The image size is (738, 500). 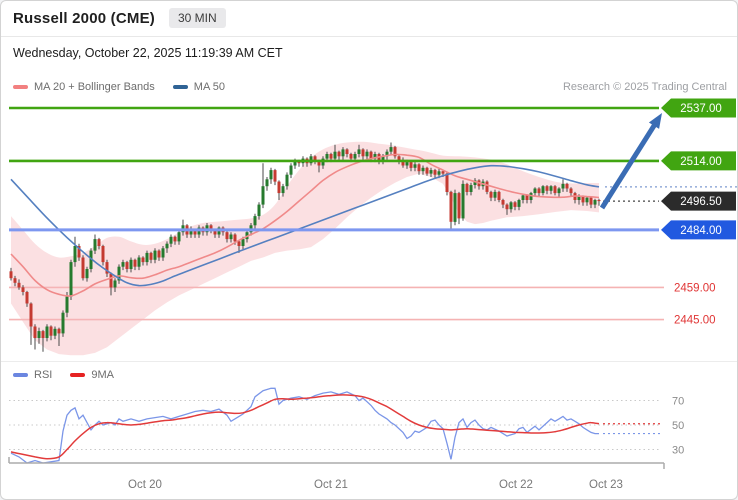 I want to click on price-tag-label-2484.00: 2484.00, so click(x=701, y=231).